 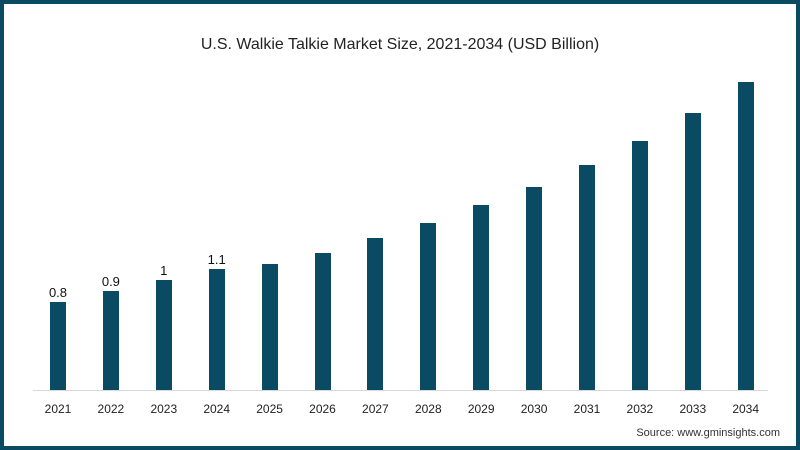 I want to click on x-tick-2022: 2022, so click(x=111, y=409).